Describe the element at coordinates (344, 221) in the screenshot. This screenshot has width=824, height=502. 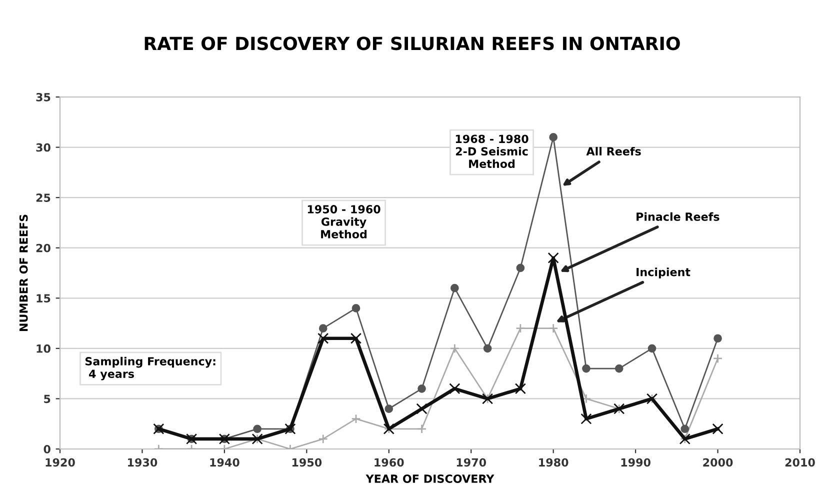
I see `annotation: 1950 - 1960 Gravity Method` at that location.